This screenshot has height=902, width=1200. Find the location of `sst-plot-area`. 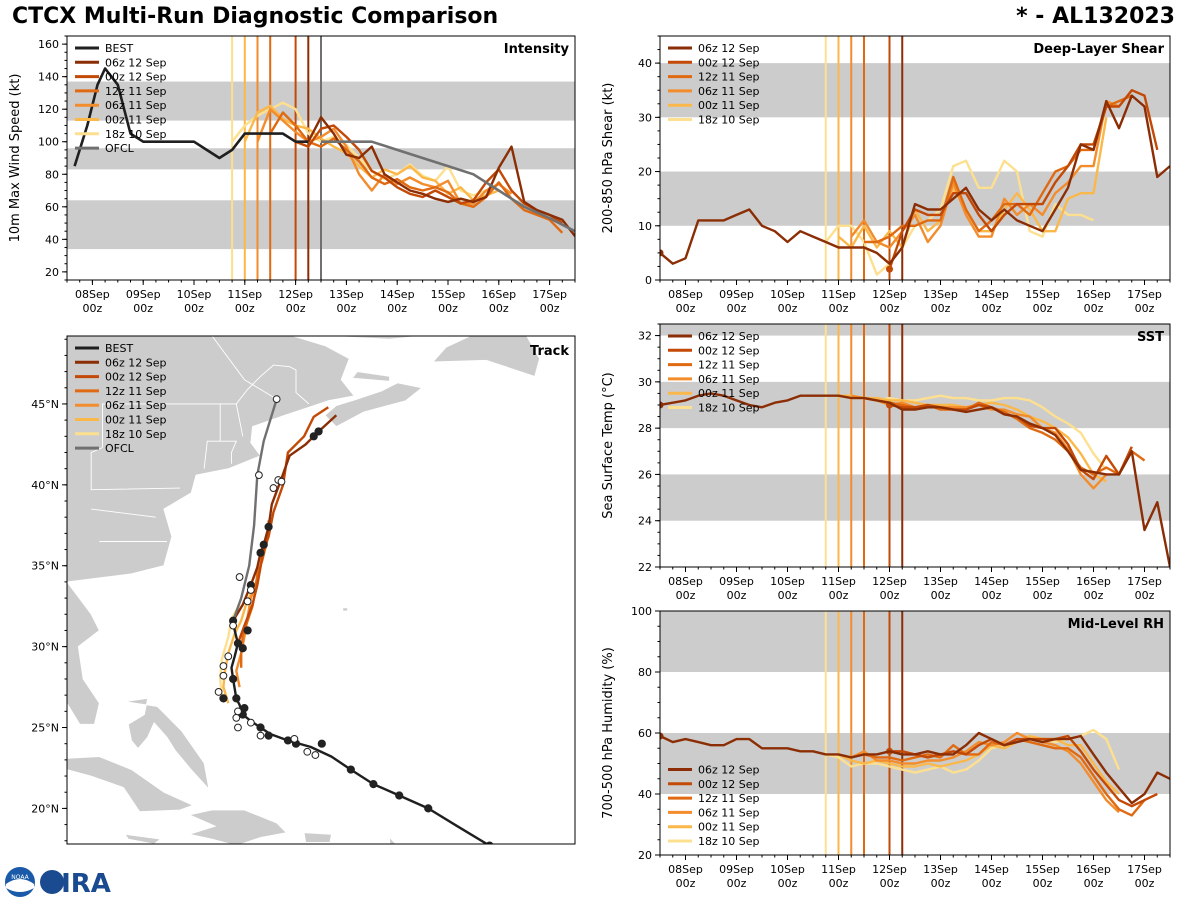

sst-plot-area is located at coordinates (915, 445).